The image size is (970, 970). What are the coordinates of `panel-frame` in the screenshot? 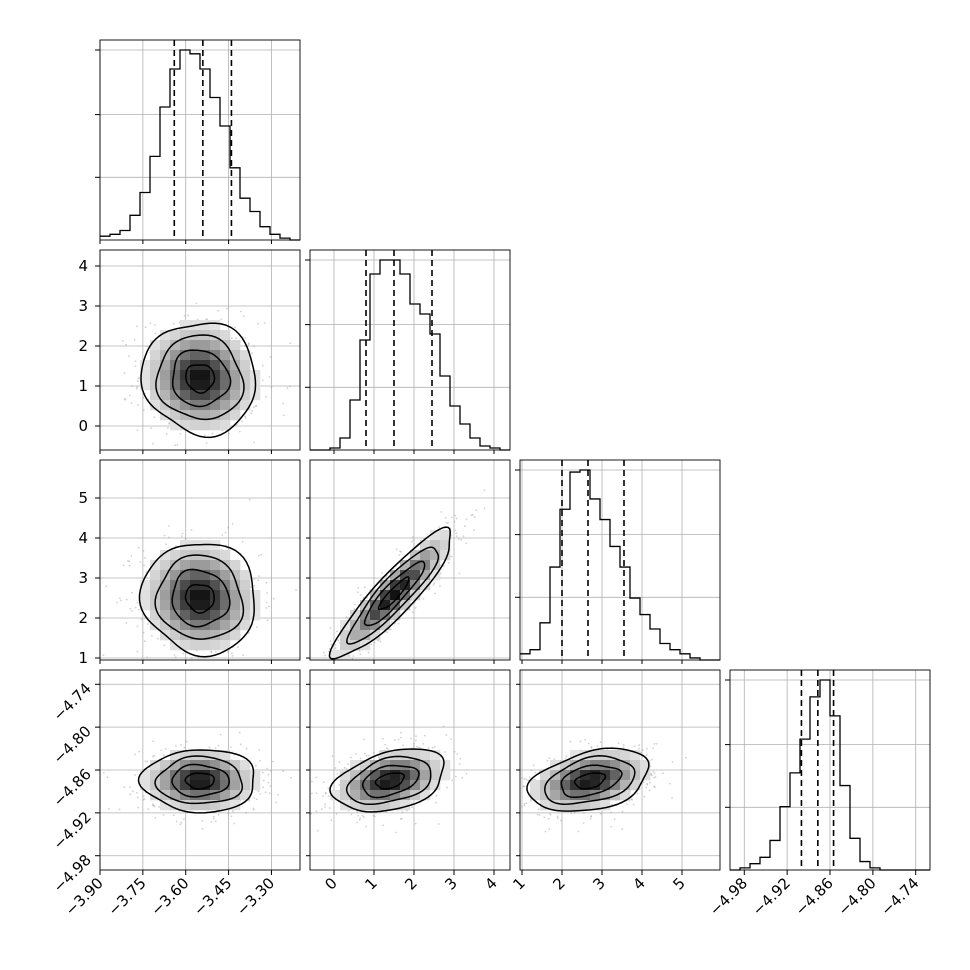 It's located at (200, 560).